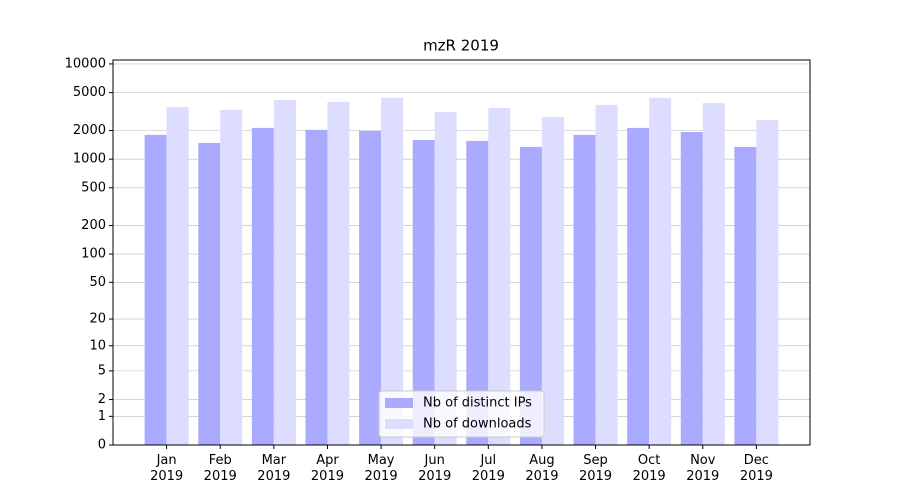  Describe the element at coordinates (381, 468) in the screenshot. I see `x-tick-label: May 2019` at that location.